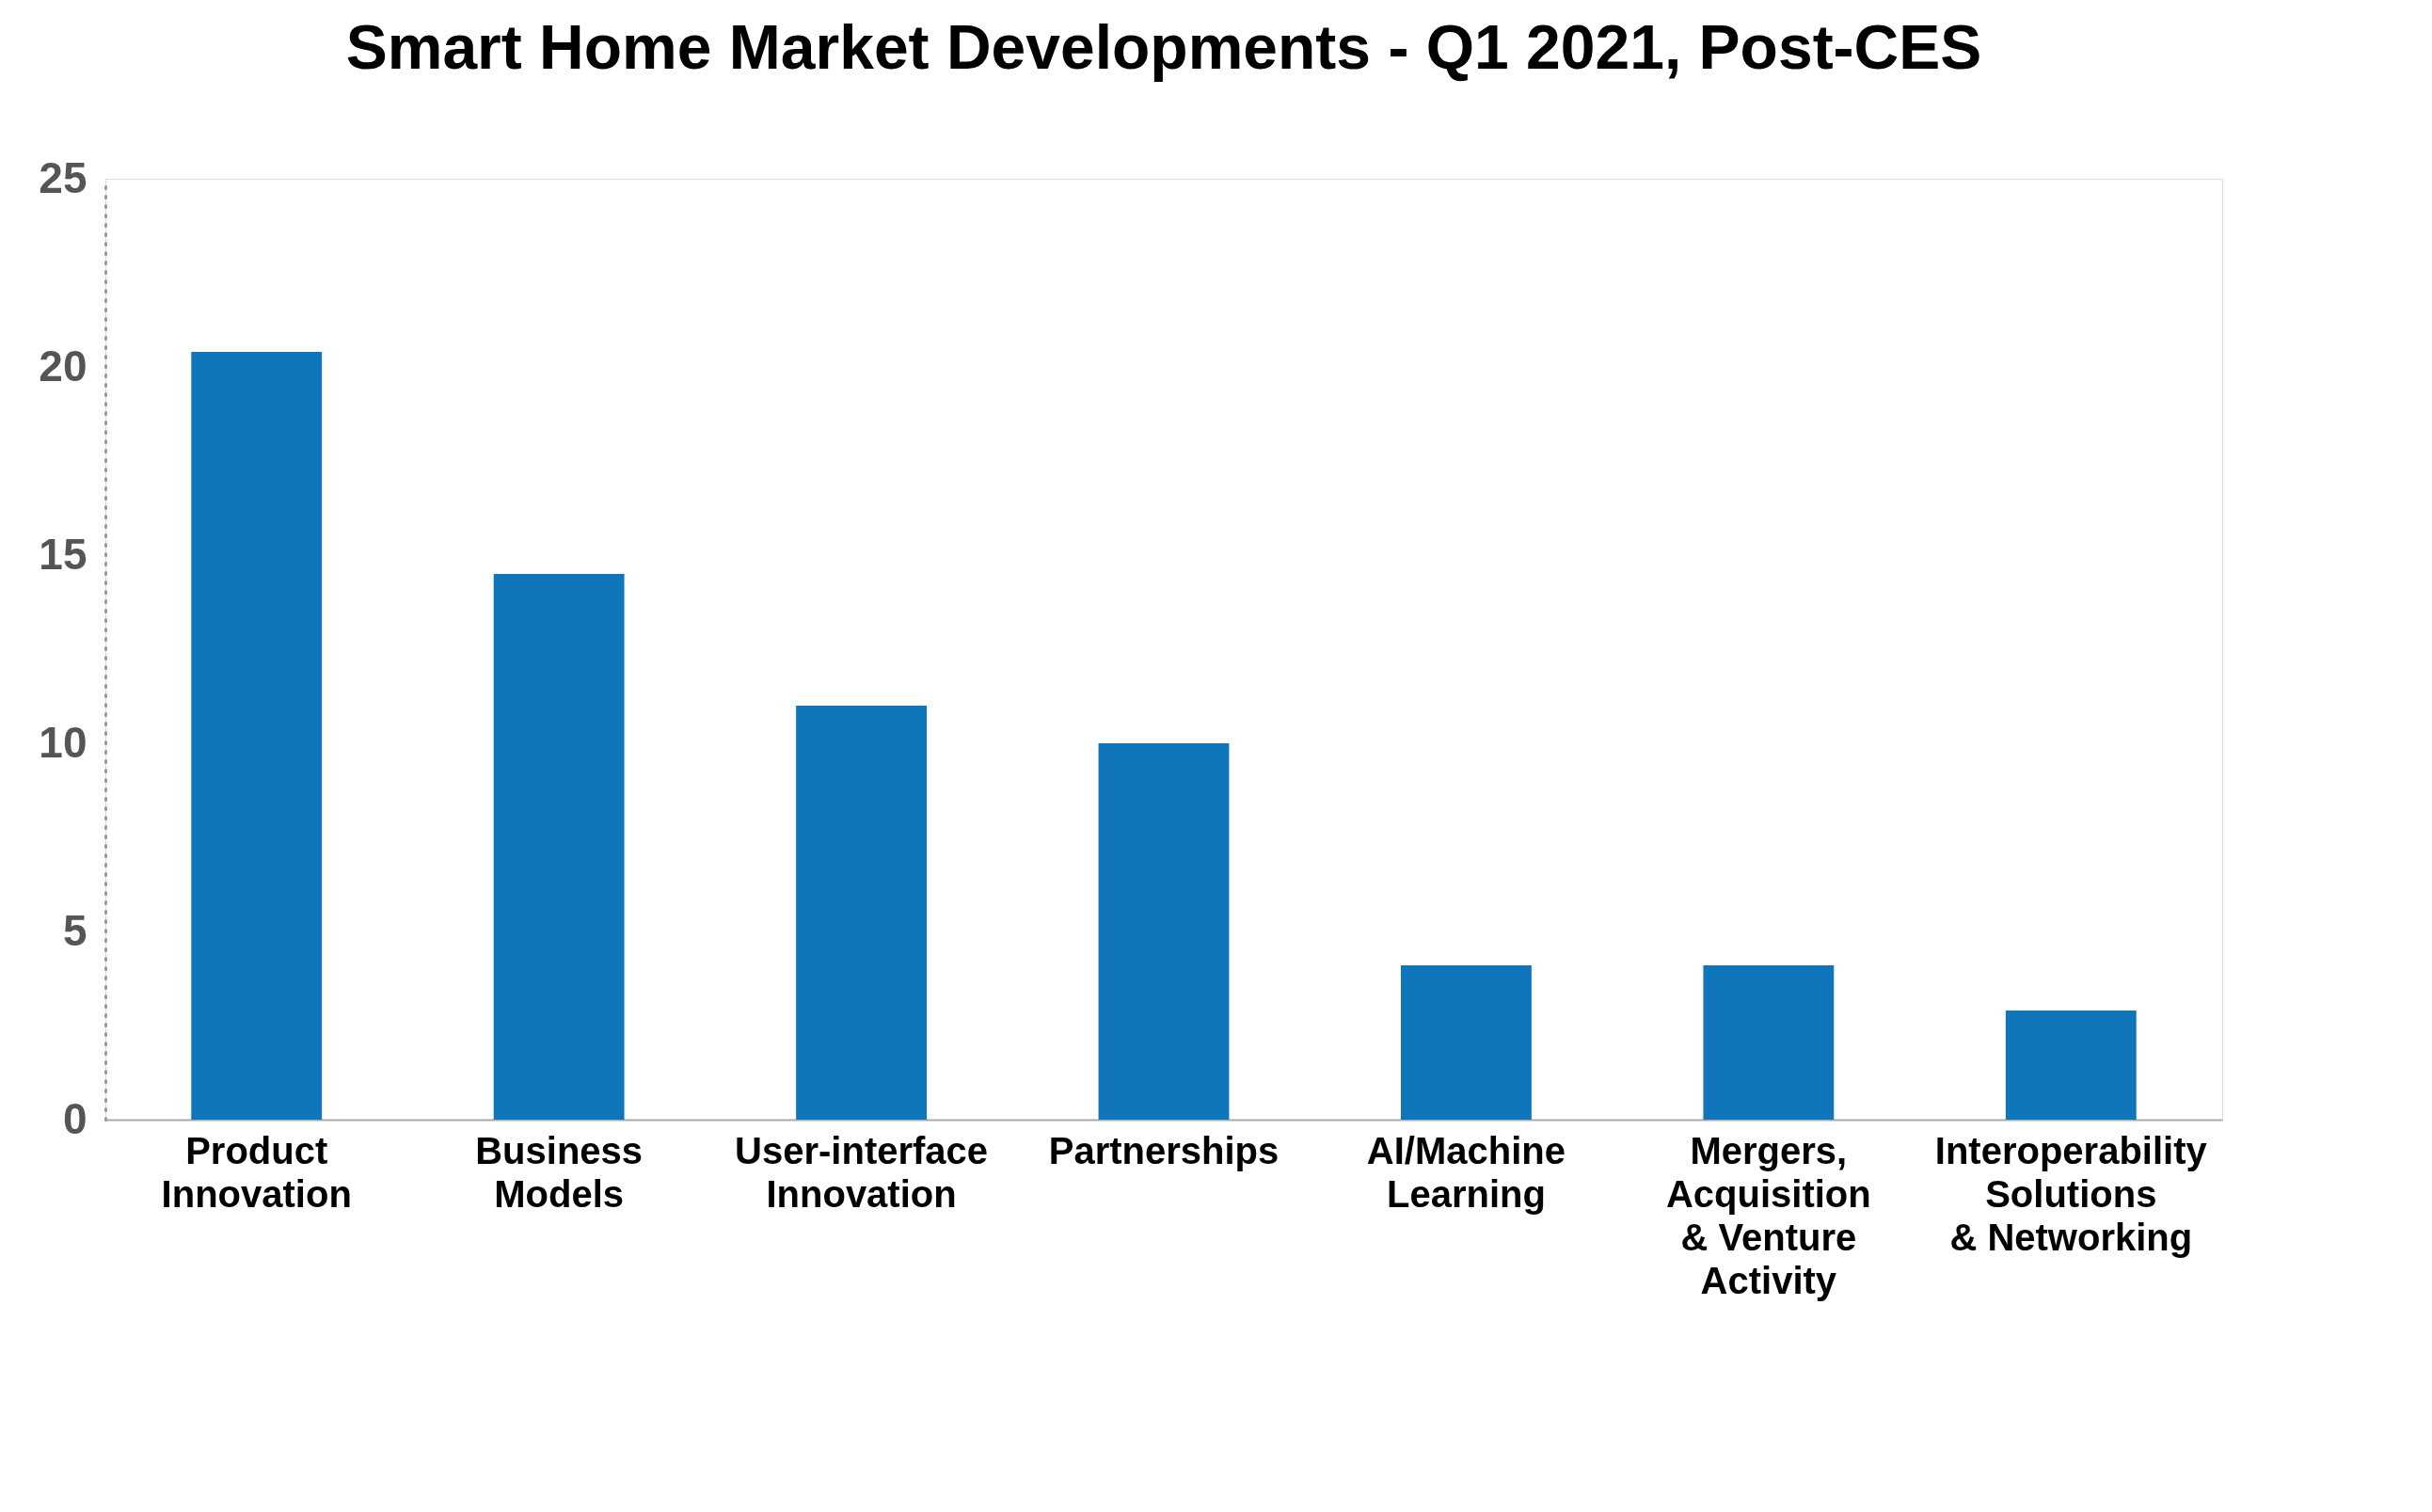 Image resolution: width=2432 pixels, height=1512 pixels. Describe the element at coordinates (256, 1172) in the screenshot. I see `x-tick-label: Product Innovation` at that location.